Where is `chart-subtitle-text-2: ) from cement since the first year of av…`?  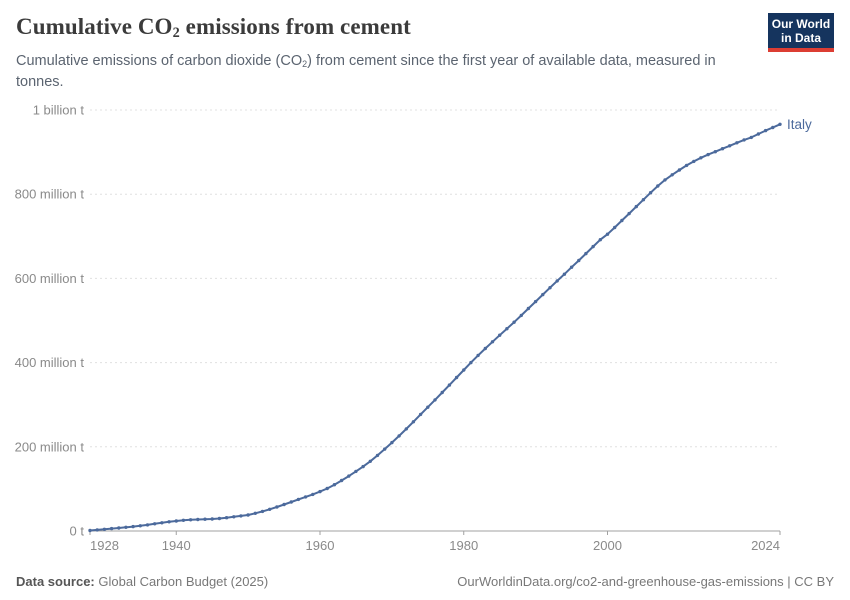
chart-subtitle-text-2: ) from cement since the first year of av… is located at coordinates (366, 72).